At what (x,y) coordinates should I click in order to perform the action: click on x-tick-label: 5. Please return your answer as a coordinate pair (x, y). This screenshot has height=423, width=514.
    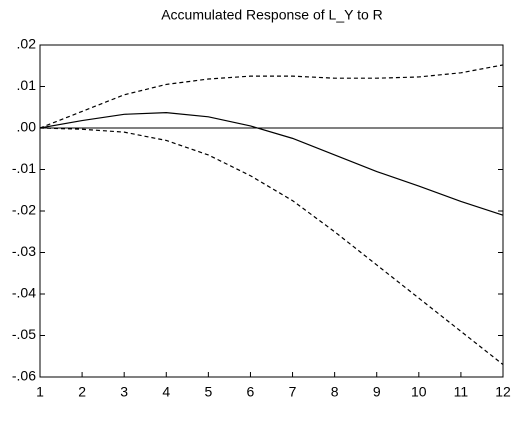
    Looking at the image, I should click on (208, 392).